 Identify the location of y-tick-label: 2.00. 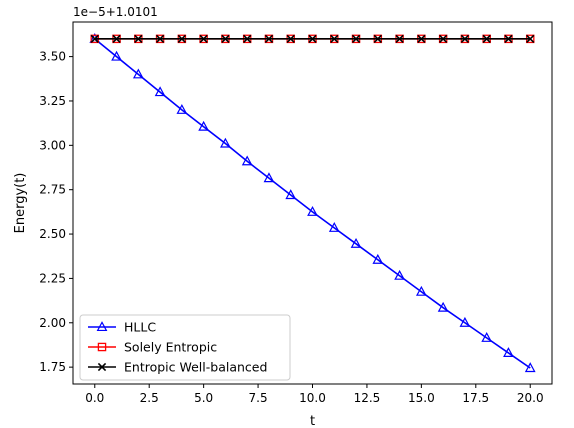
(52, 323).